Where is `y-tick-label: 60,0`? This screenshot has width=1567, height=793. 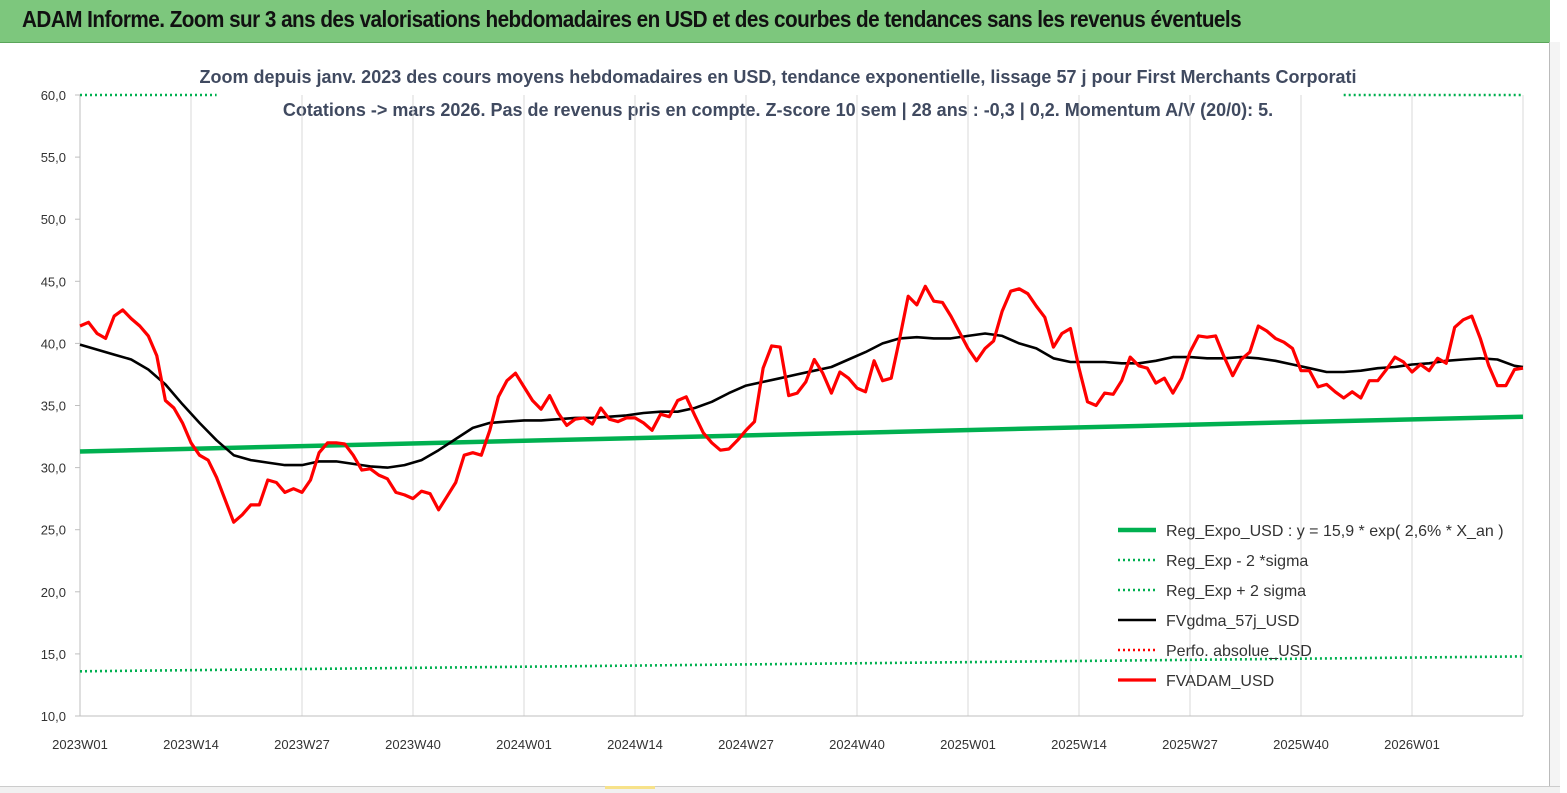
y-tick-label: 60,0 is located at coordinates (53, 95).